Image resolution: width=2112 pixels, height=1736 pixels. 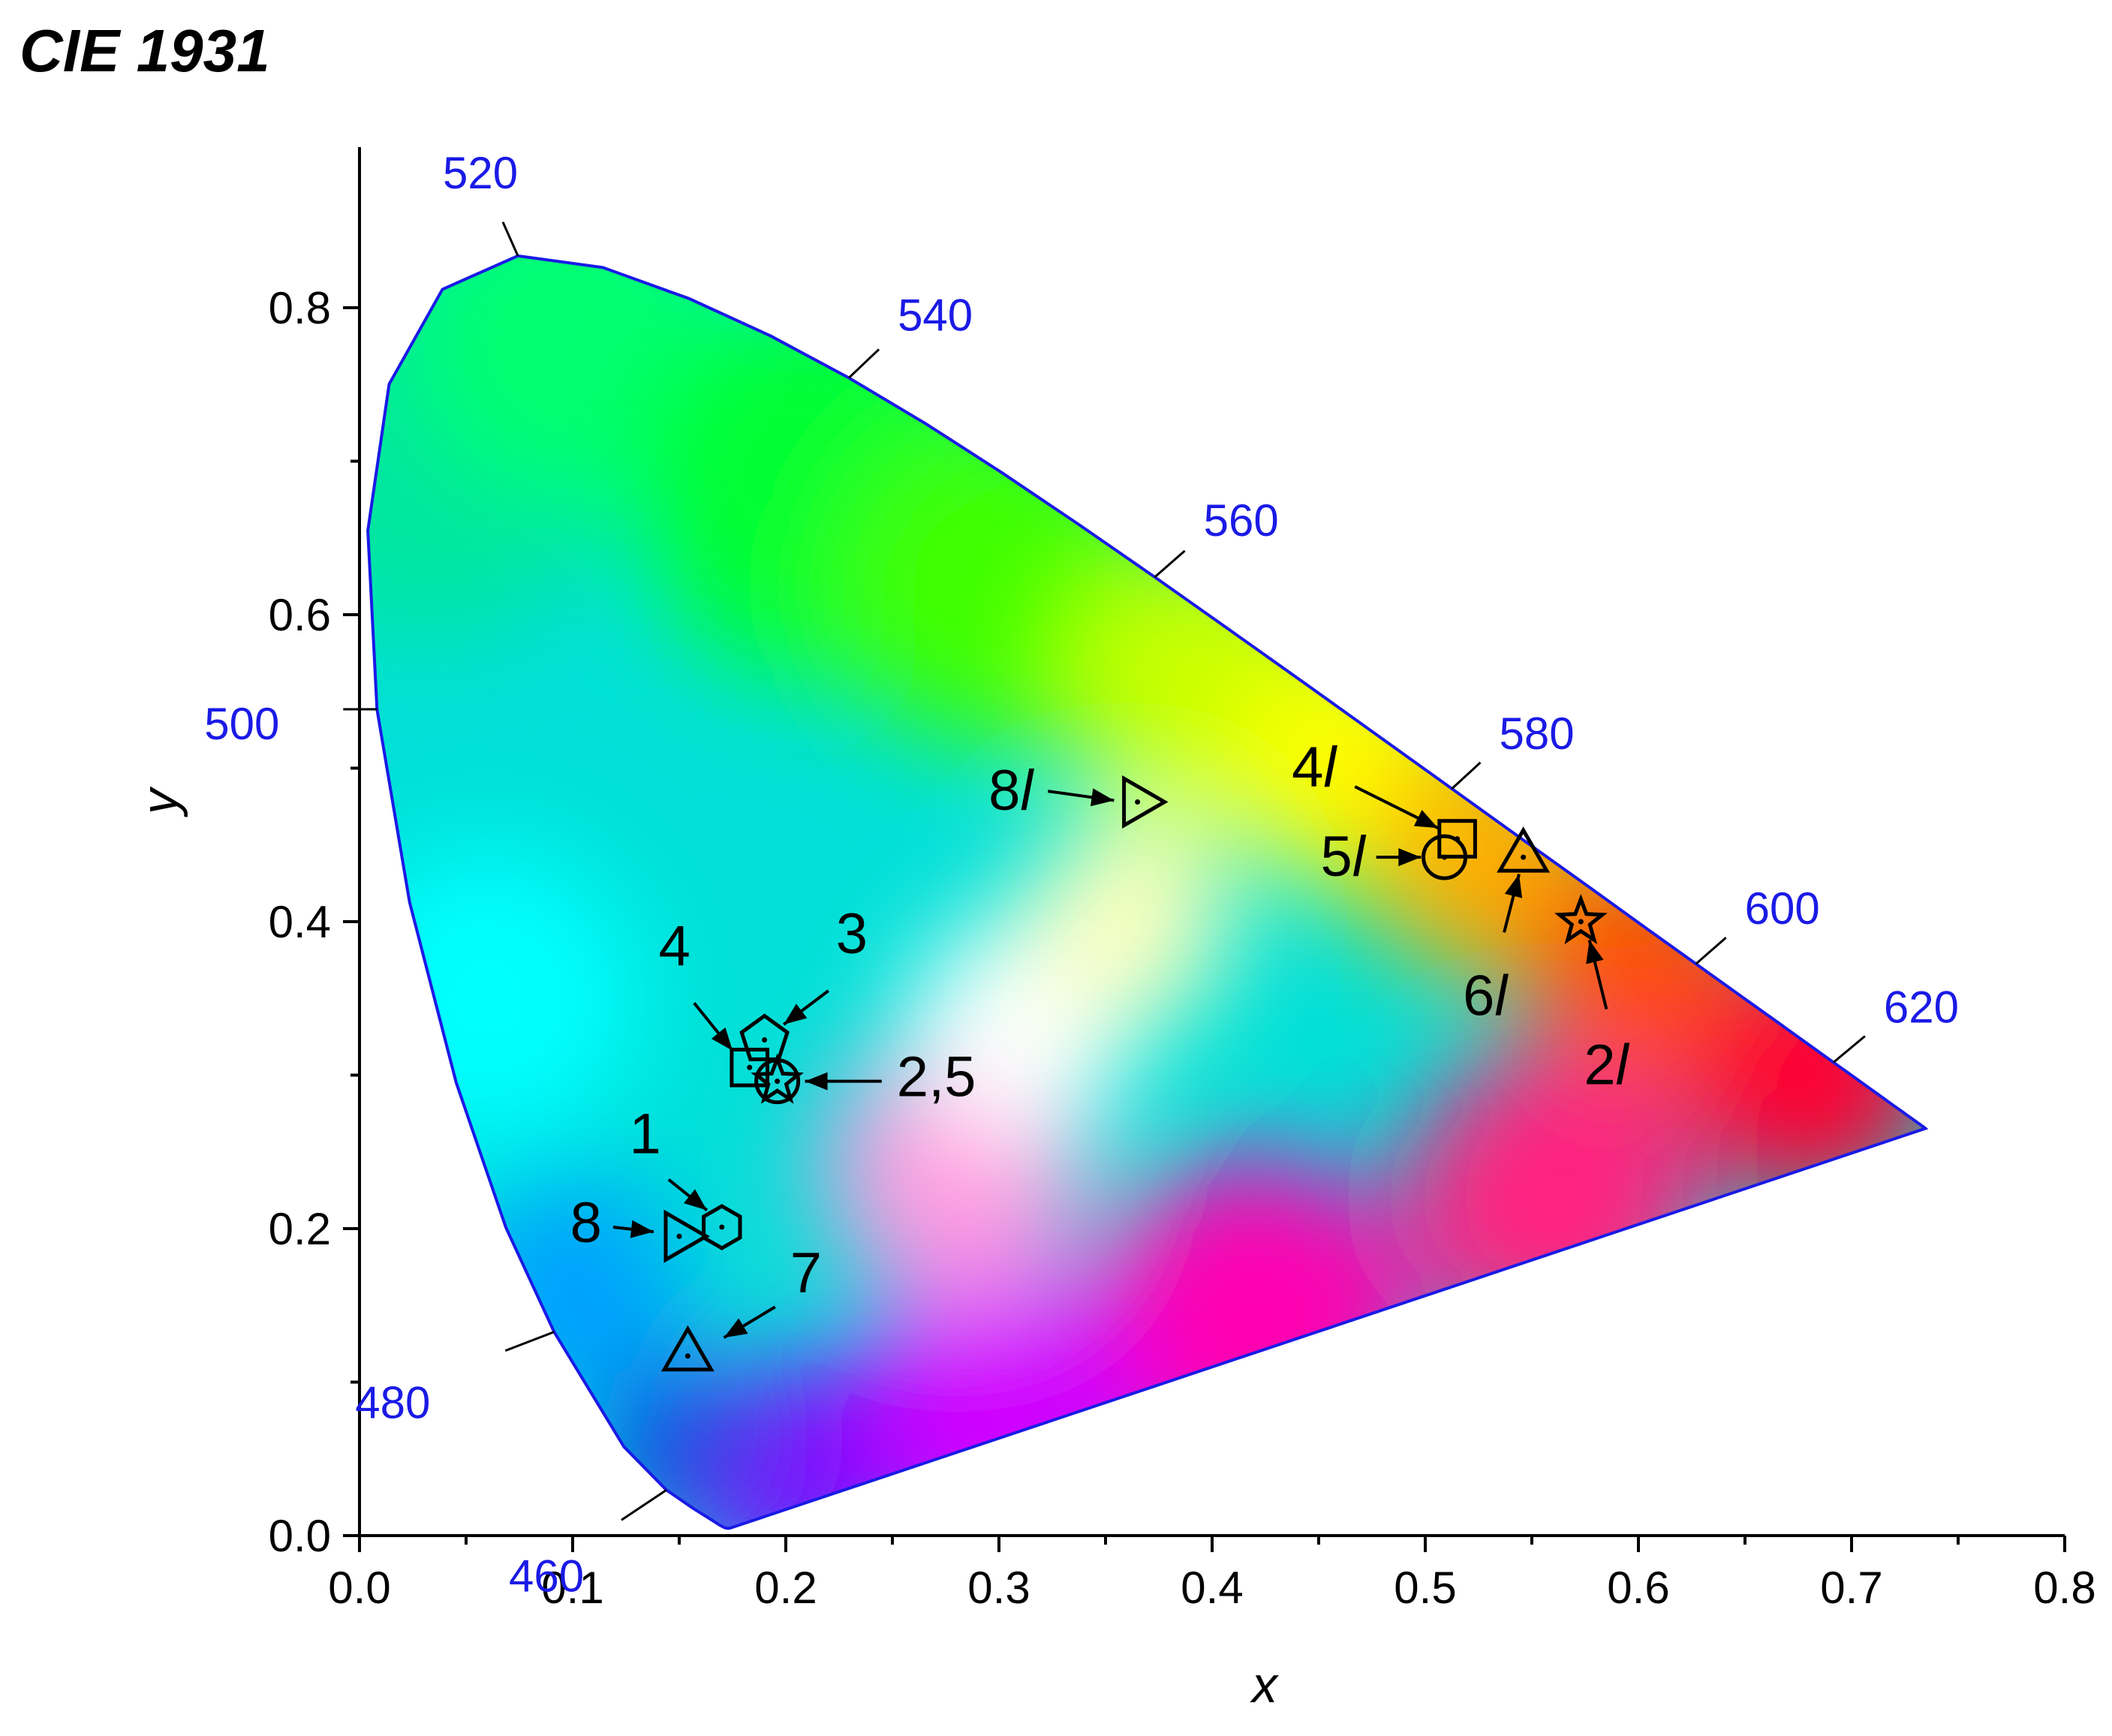 I want to click on marker-5l, so click(x=1445, y=857).